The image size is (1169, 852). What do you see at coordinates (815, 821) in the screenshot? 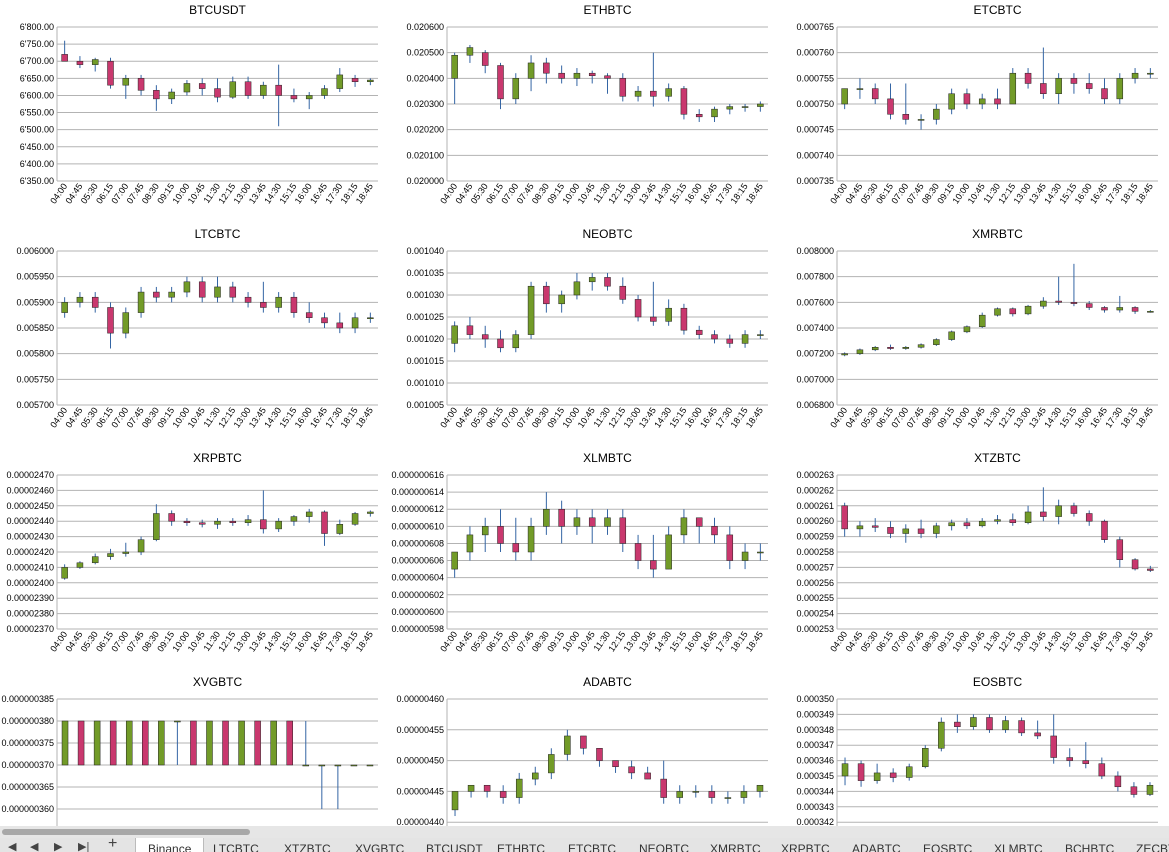
I see `y-tick-label: 0.000342` at bounding box center [815, 821].